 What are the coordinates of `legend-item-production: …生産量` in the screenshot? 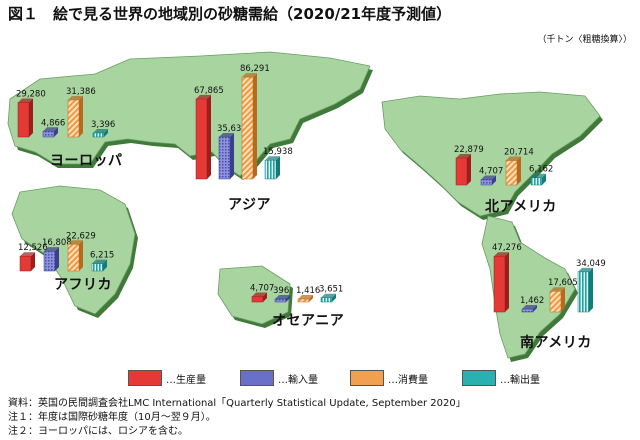 It's located at (167, 378).